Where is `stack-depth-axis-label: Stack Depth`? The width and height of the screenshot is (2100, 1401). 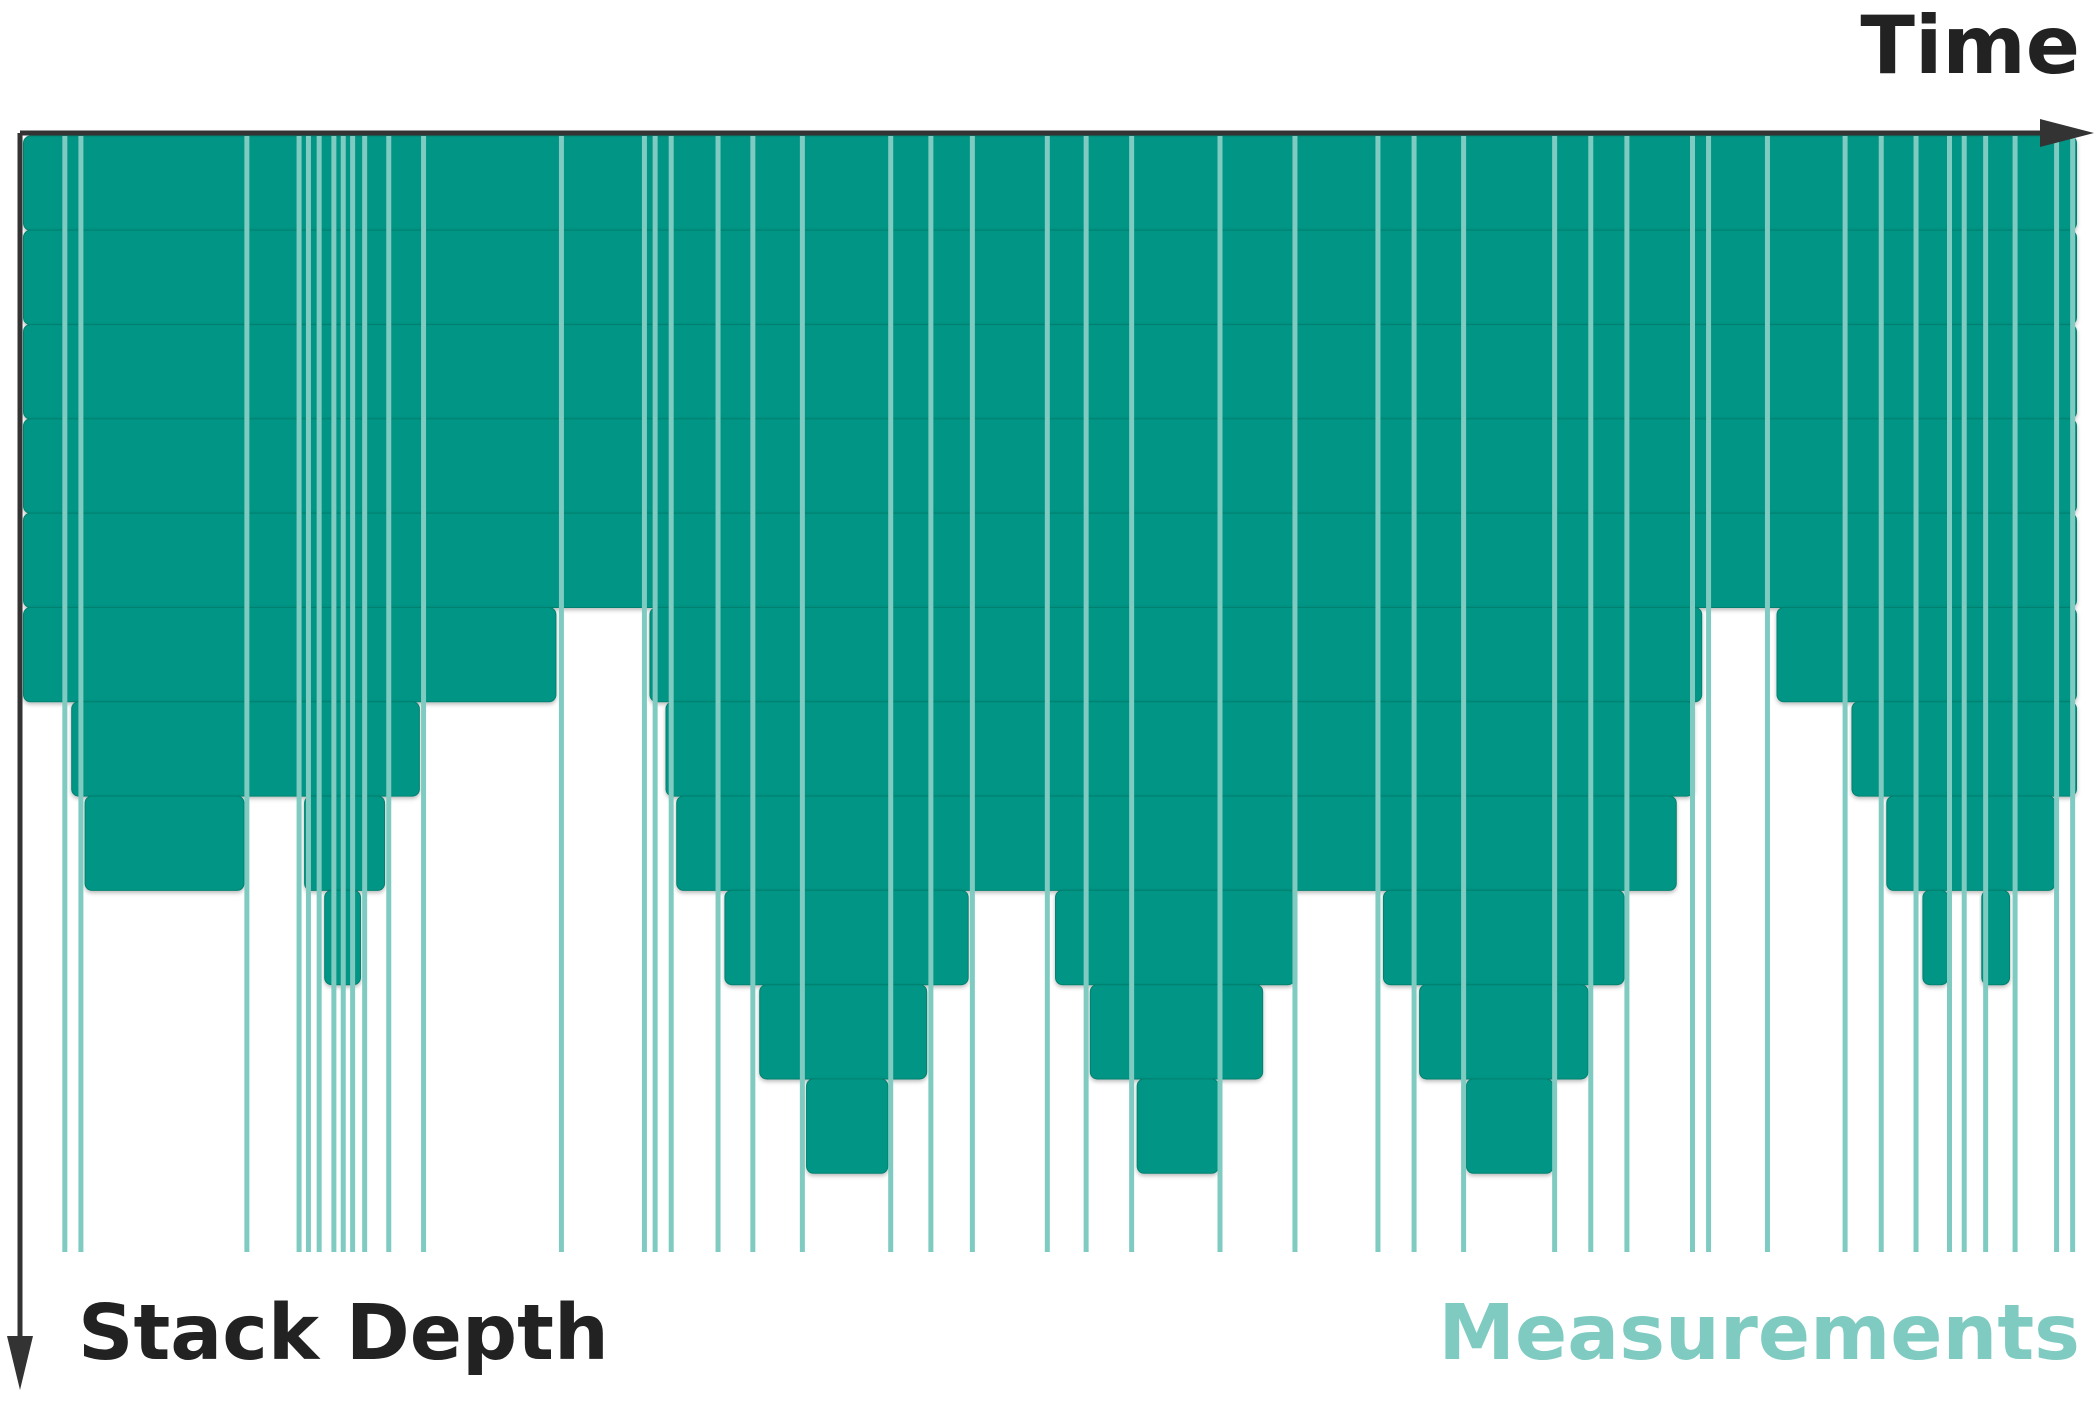 stack-depth-axis-label: Stack Depth is located at coordinates (343, 1333).